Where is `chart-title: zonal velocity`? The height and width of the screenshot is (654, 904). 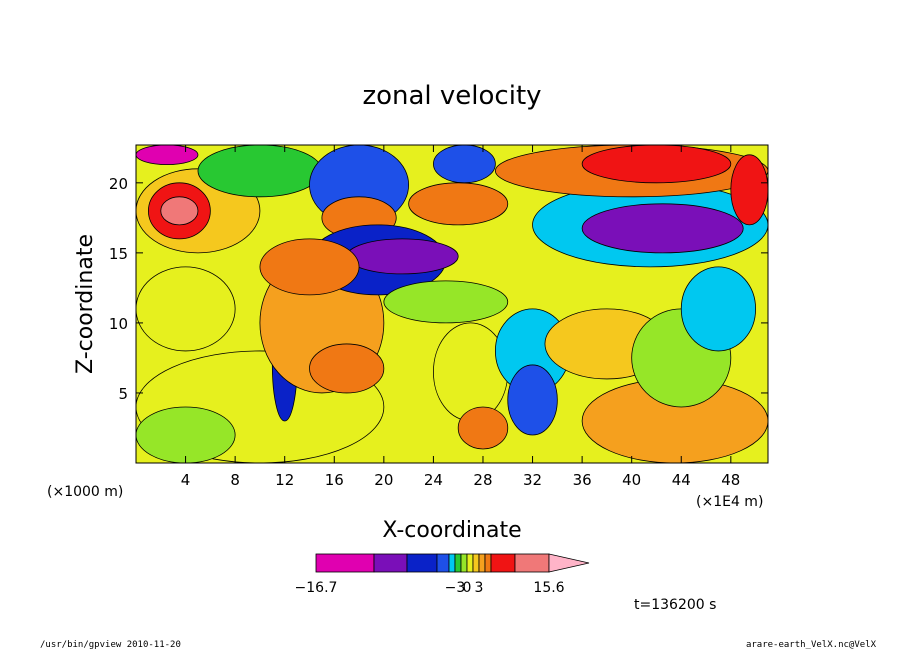
chart-title: zonal velocity is located at coordinates (451, 96).